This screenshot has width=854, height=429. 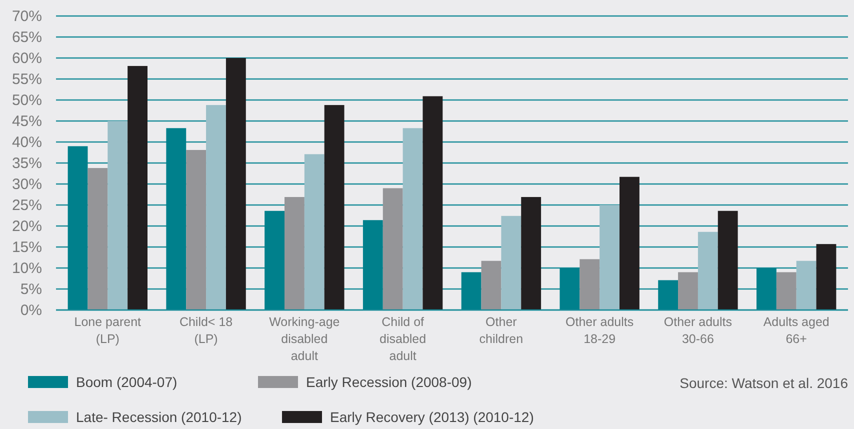 I want to click on y-tick-label: 70%, so click(x=27, y=16).